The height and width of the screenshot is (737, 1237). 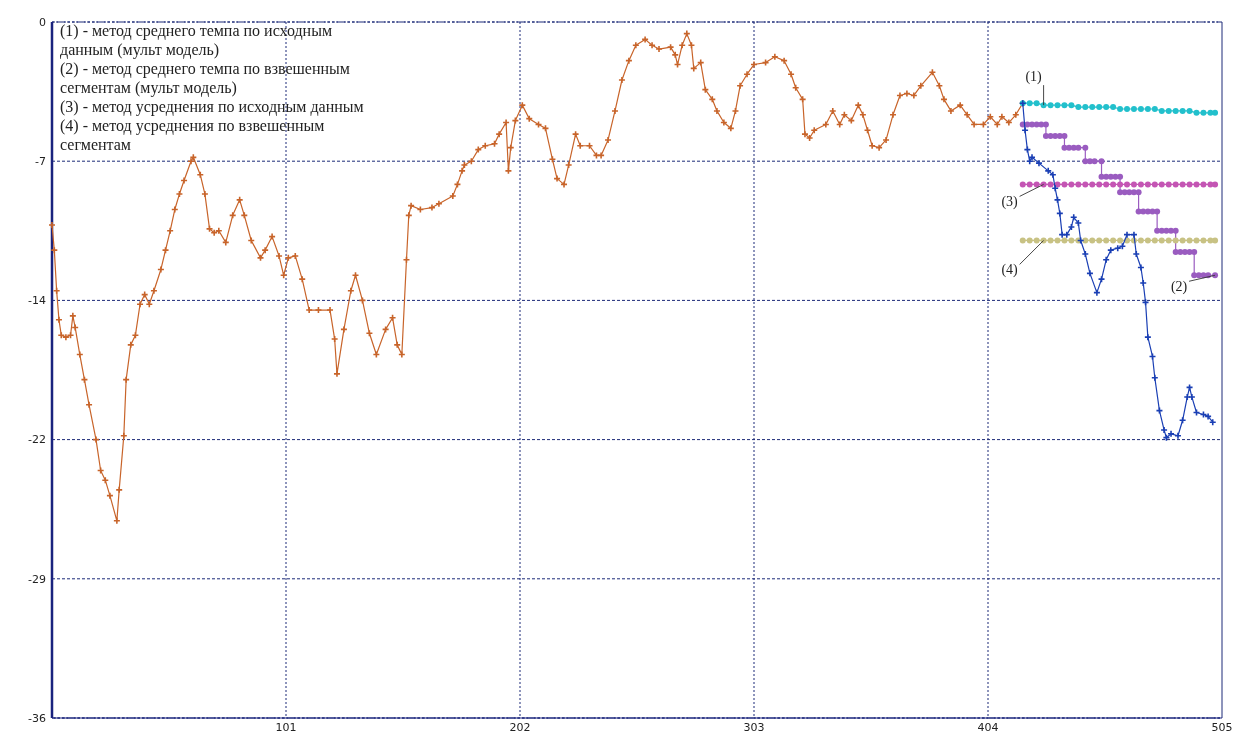 What do you see at coordinates (1010, 202) in the screenshot?
I see `series-label: (3)` at bounding box center [1010, 202].